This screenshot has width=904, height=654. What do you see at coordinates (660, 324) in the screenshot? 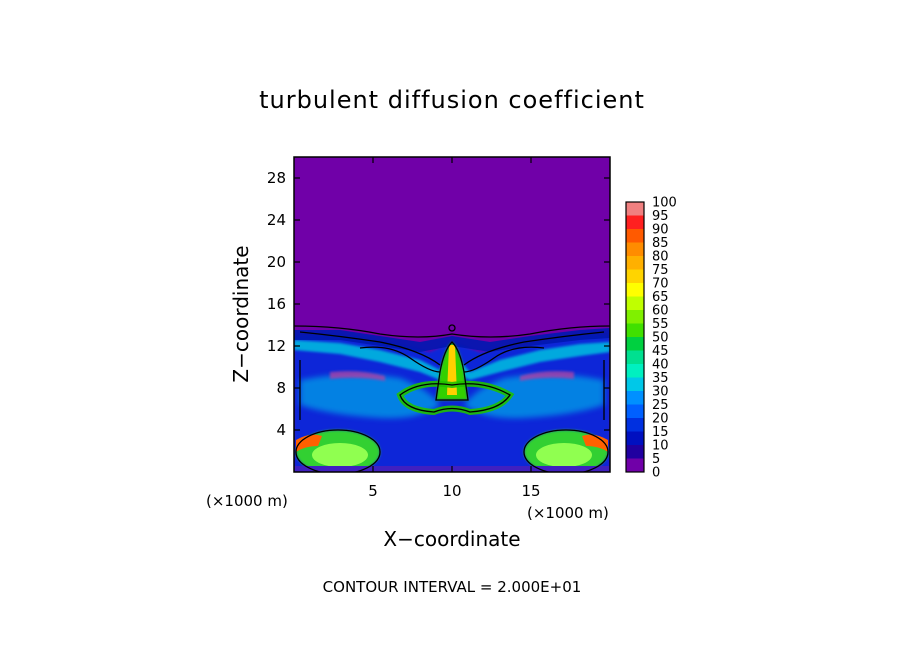
I see `colorbar-label: 55` at bounding box center [660, 324].